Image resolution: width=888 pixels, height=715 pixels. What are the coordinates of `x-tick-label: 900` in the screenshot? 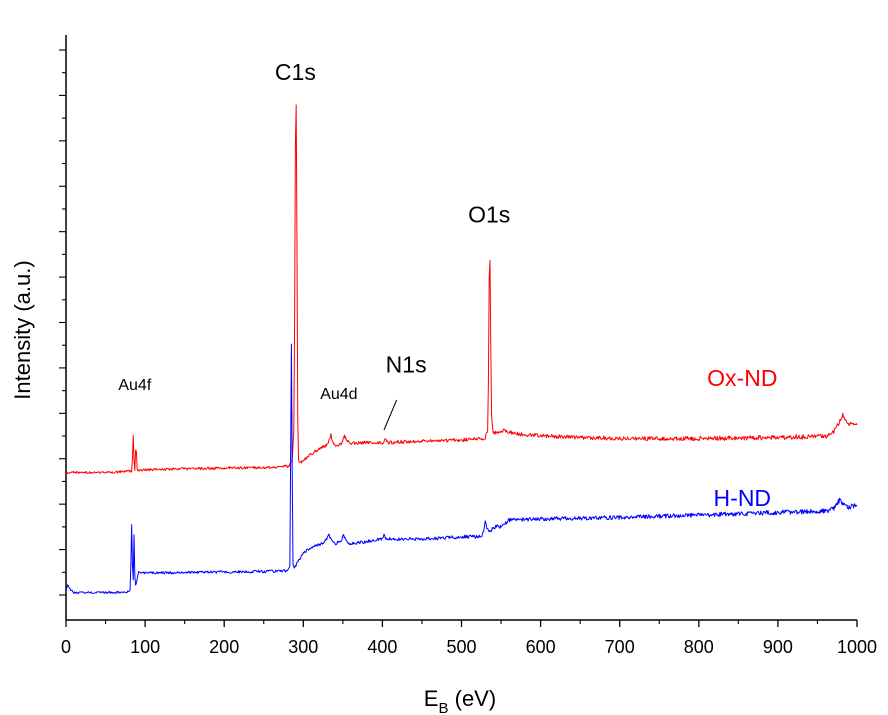 It's located at (778, 647).